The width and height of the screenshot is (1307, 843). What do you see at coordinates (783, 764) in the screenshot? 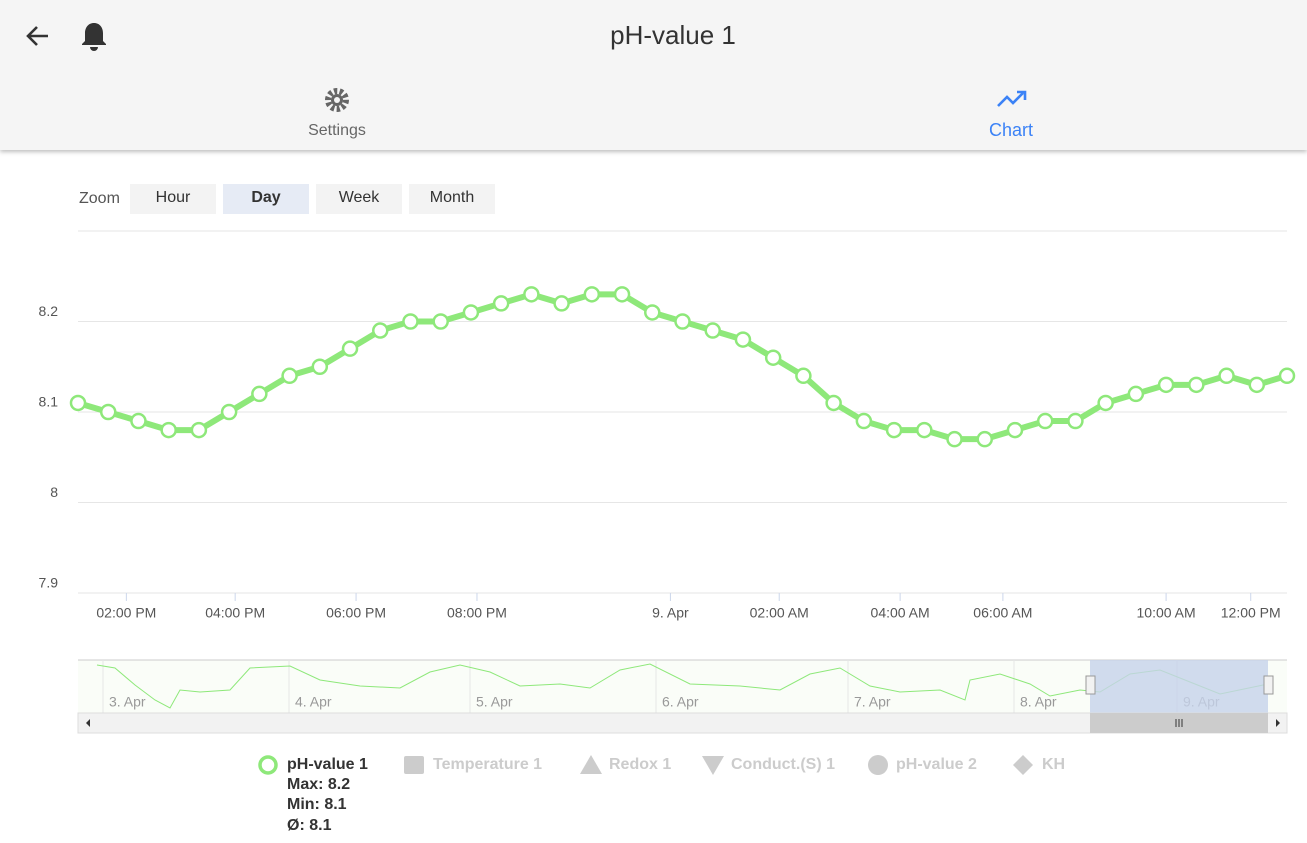
I see `legend-label: Conduct.(S) 1` at bounding box center [783, 764].